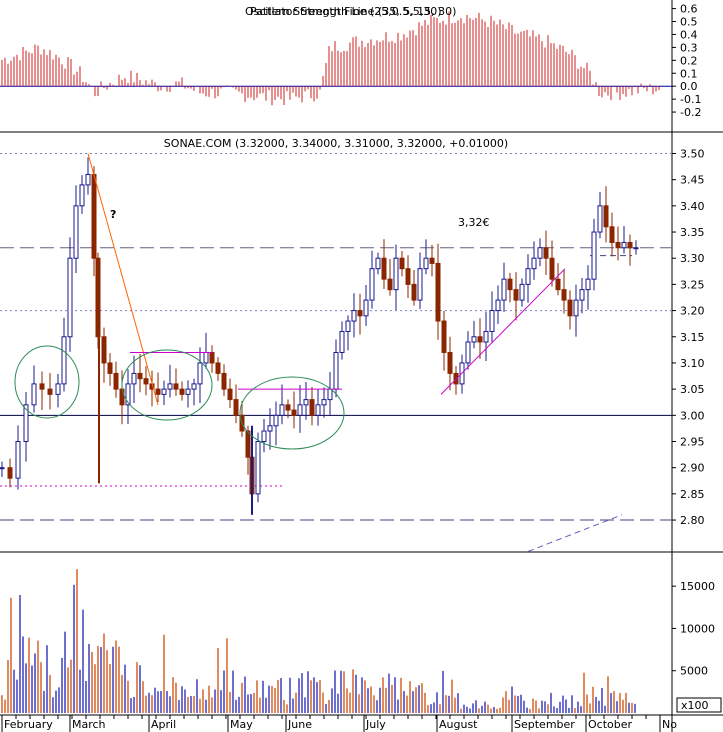 The image size is (723, 732). I want to click on pattern-ellipse, so click(292, 413).